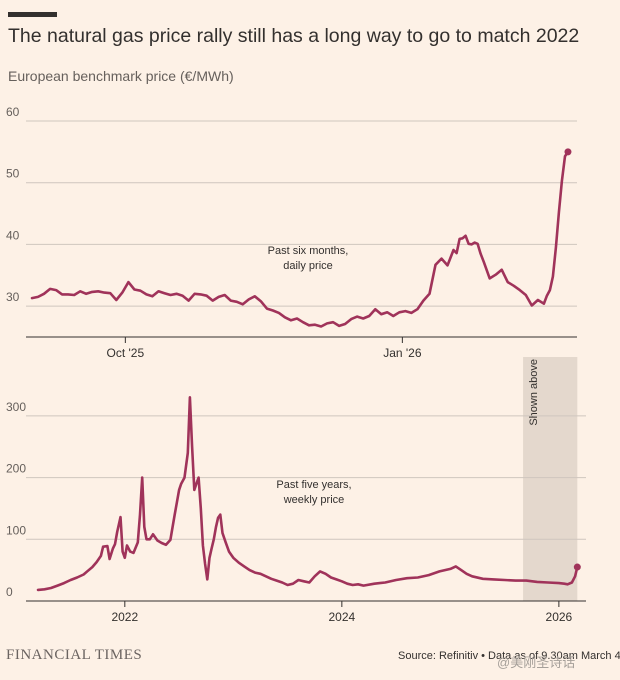  I want to click on shaded-region, so click(550, 479).